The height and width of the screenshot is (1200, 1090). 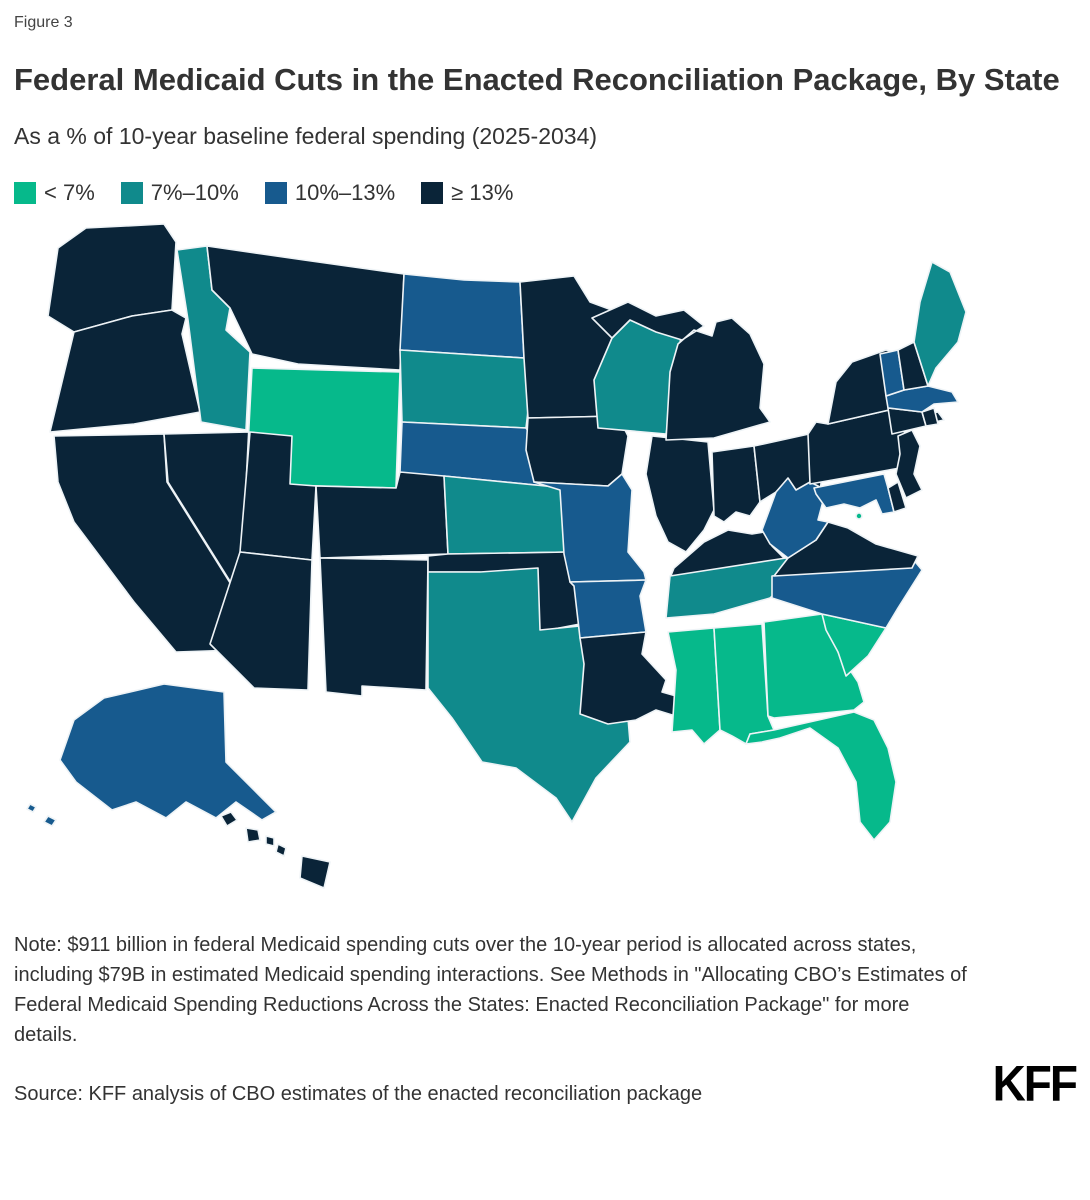 I want to click on legend-item-p7_10: 7%–10%, so click(x=179, y=193).